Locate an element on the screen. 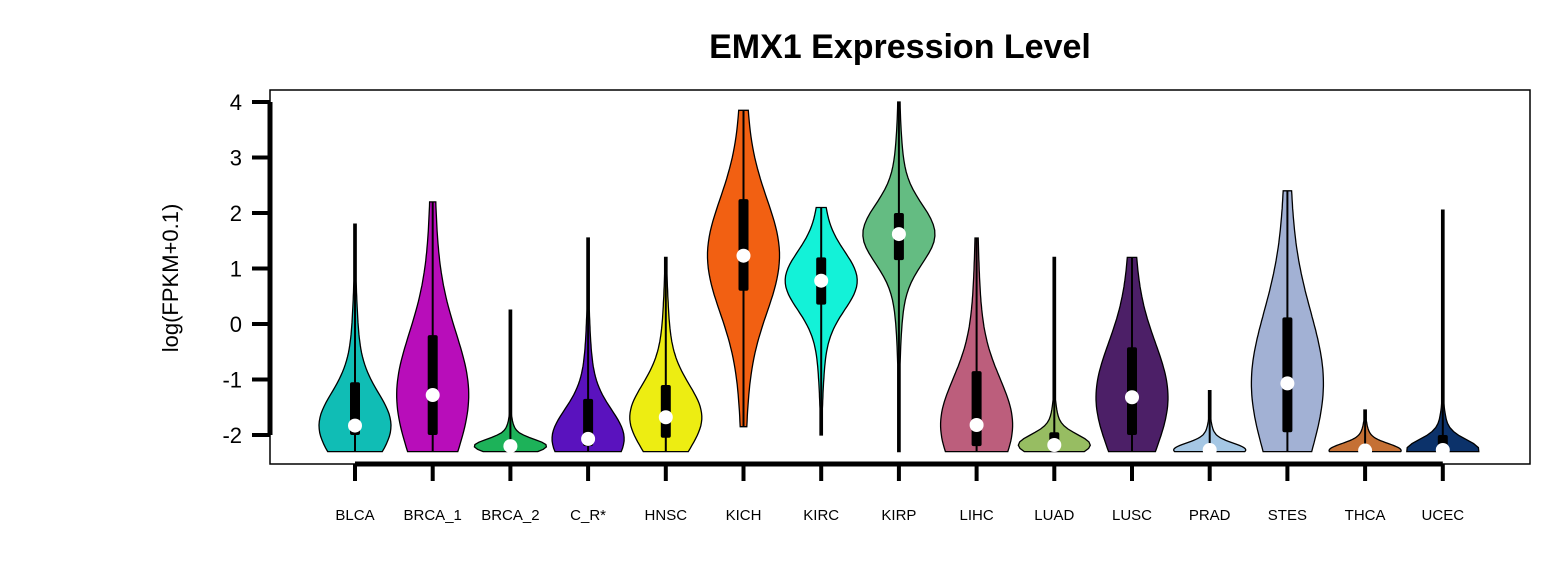 This screenshot has height=586, width=1560. y-tick-label: 3 is located at coordinates (236, 158).